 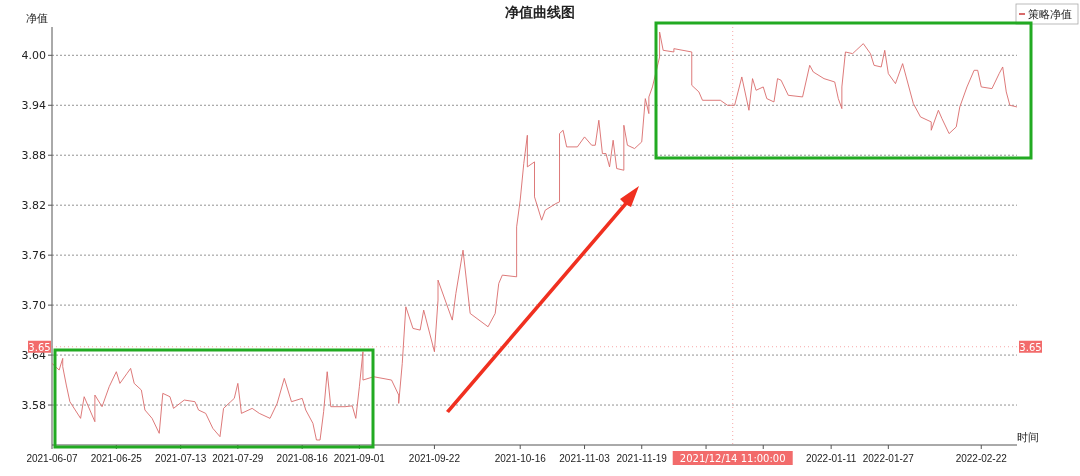 I want to click on x-tick-label: 2022-02-22, so click(x=981, y=458).